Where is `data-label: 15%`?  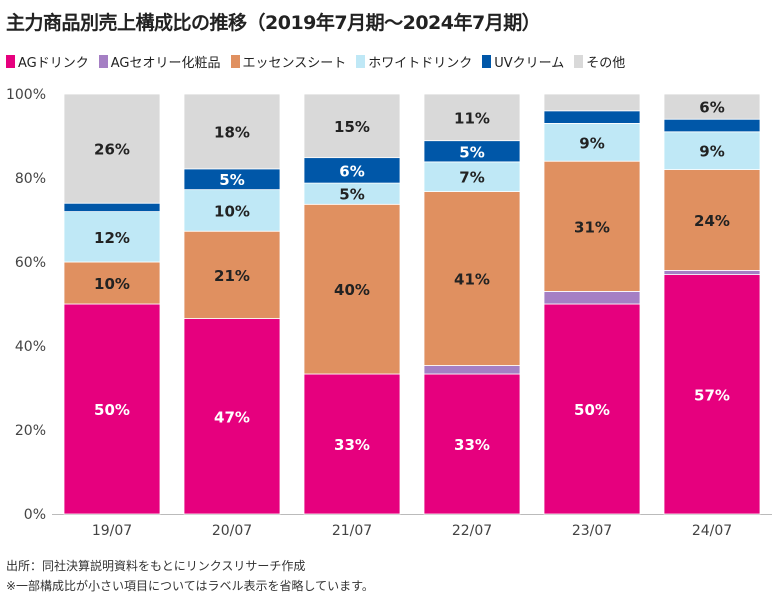 data-label: 15% is located at coordinates (352, 127).